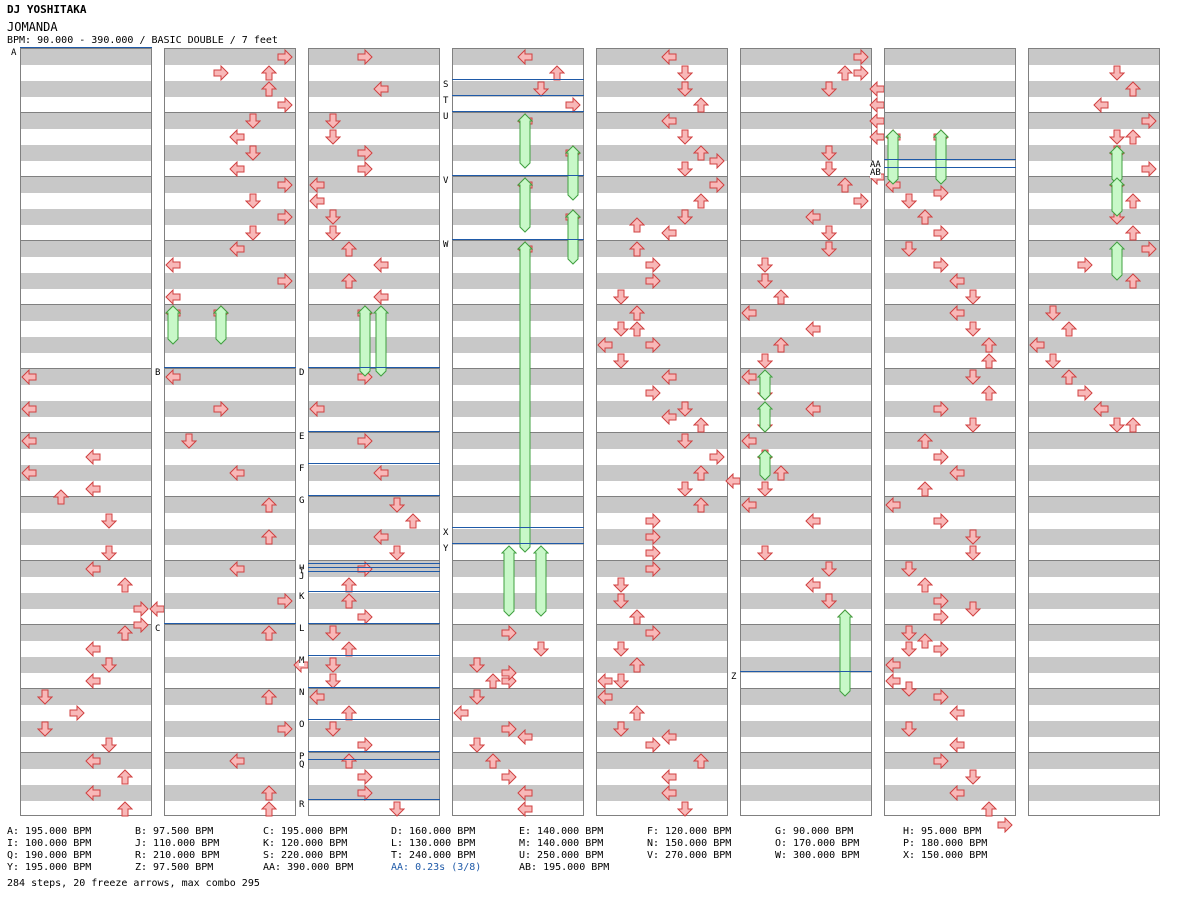  I want to click on bpm-legend-entry: Z: 97.500 BPM, so click(174, 867).